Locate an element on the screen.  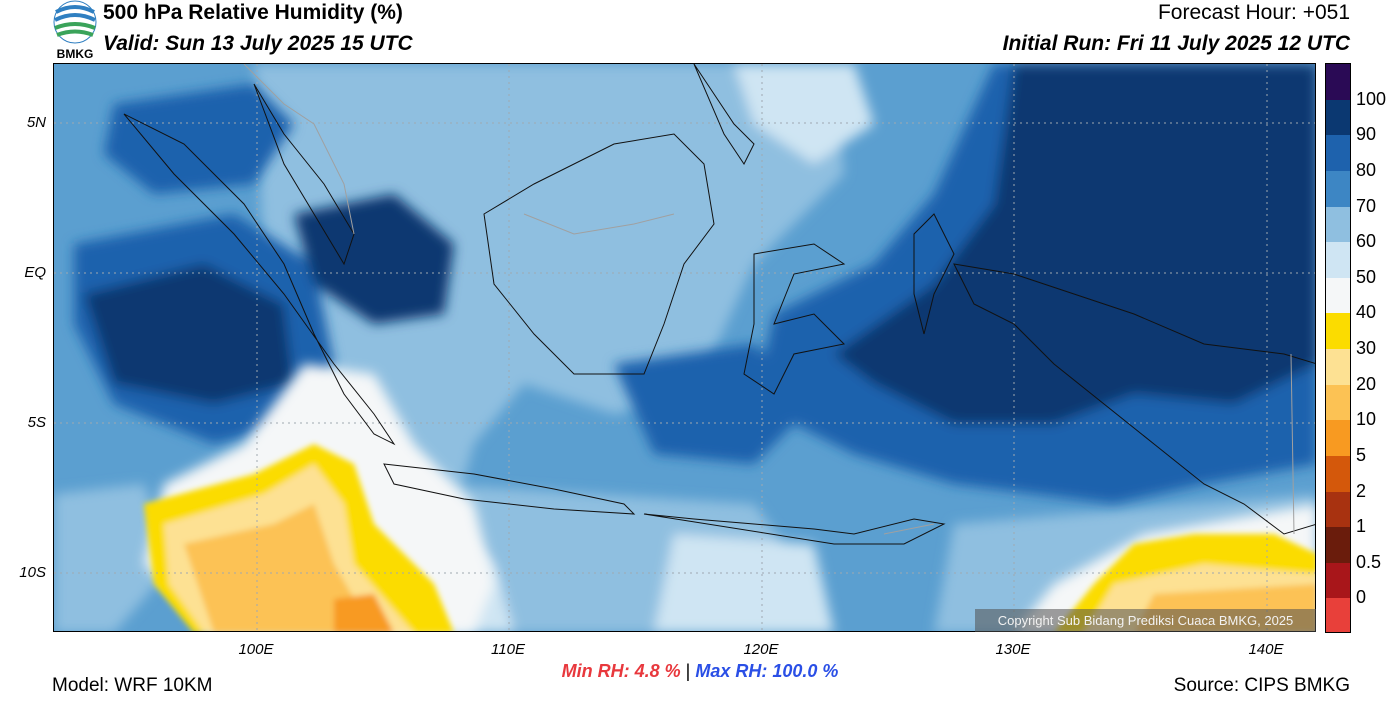
colorbar-label: 80 is located at coordinates (1366, 169).